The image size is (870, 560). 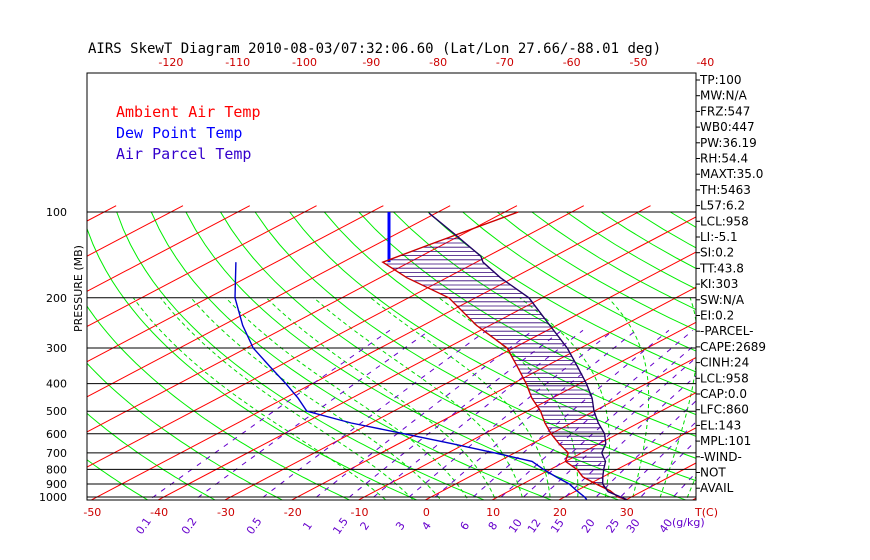 What do you see at coordinates (515, 526) in the screenshot?
I see `mixing-ratio-tick-label: 10` at bounding box center [515, 526].